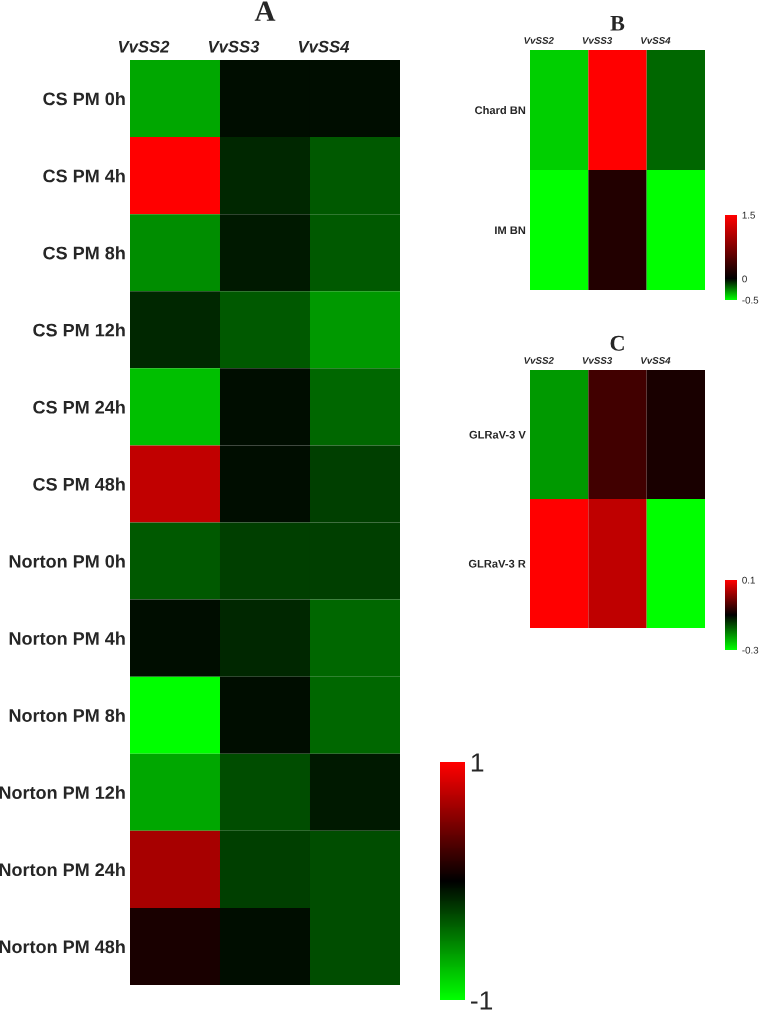  Describe the element at coordinates (744, 279) in the screenshot. I see `color-bar-label: 0` at that location.